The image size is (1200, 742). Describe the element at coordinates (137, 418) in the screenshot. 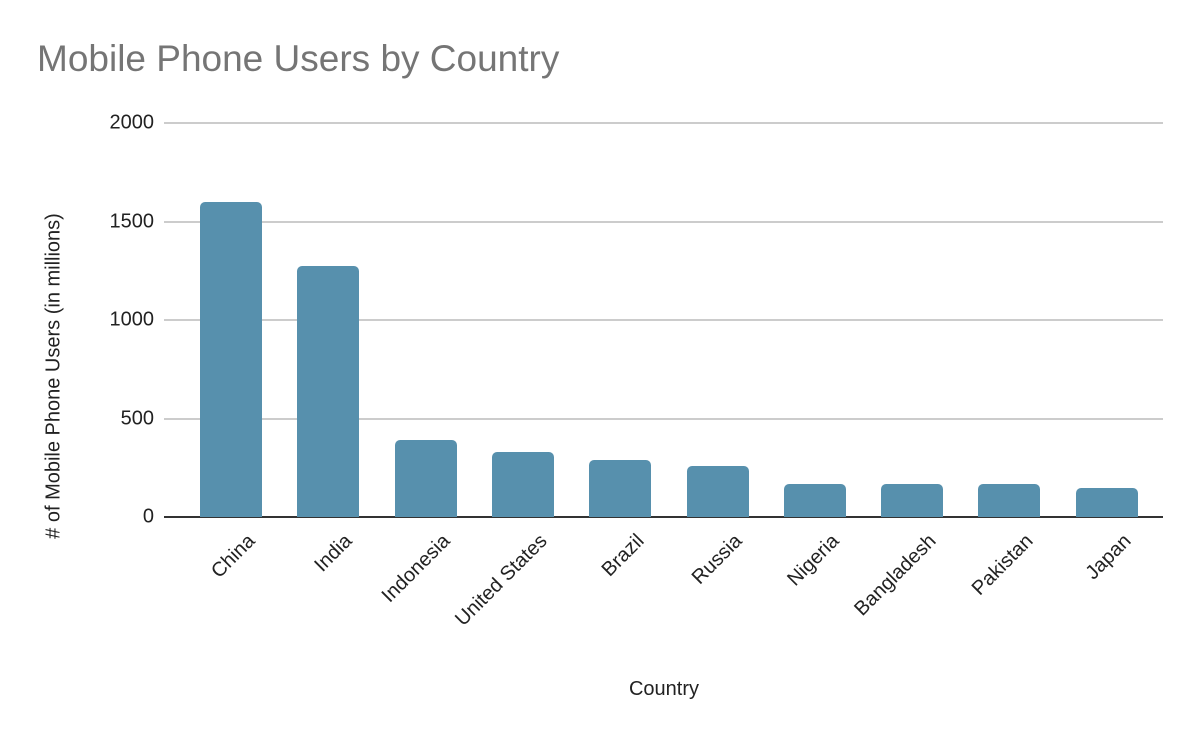

I see `y-tick-label: 500` at that location.